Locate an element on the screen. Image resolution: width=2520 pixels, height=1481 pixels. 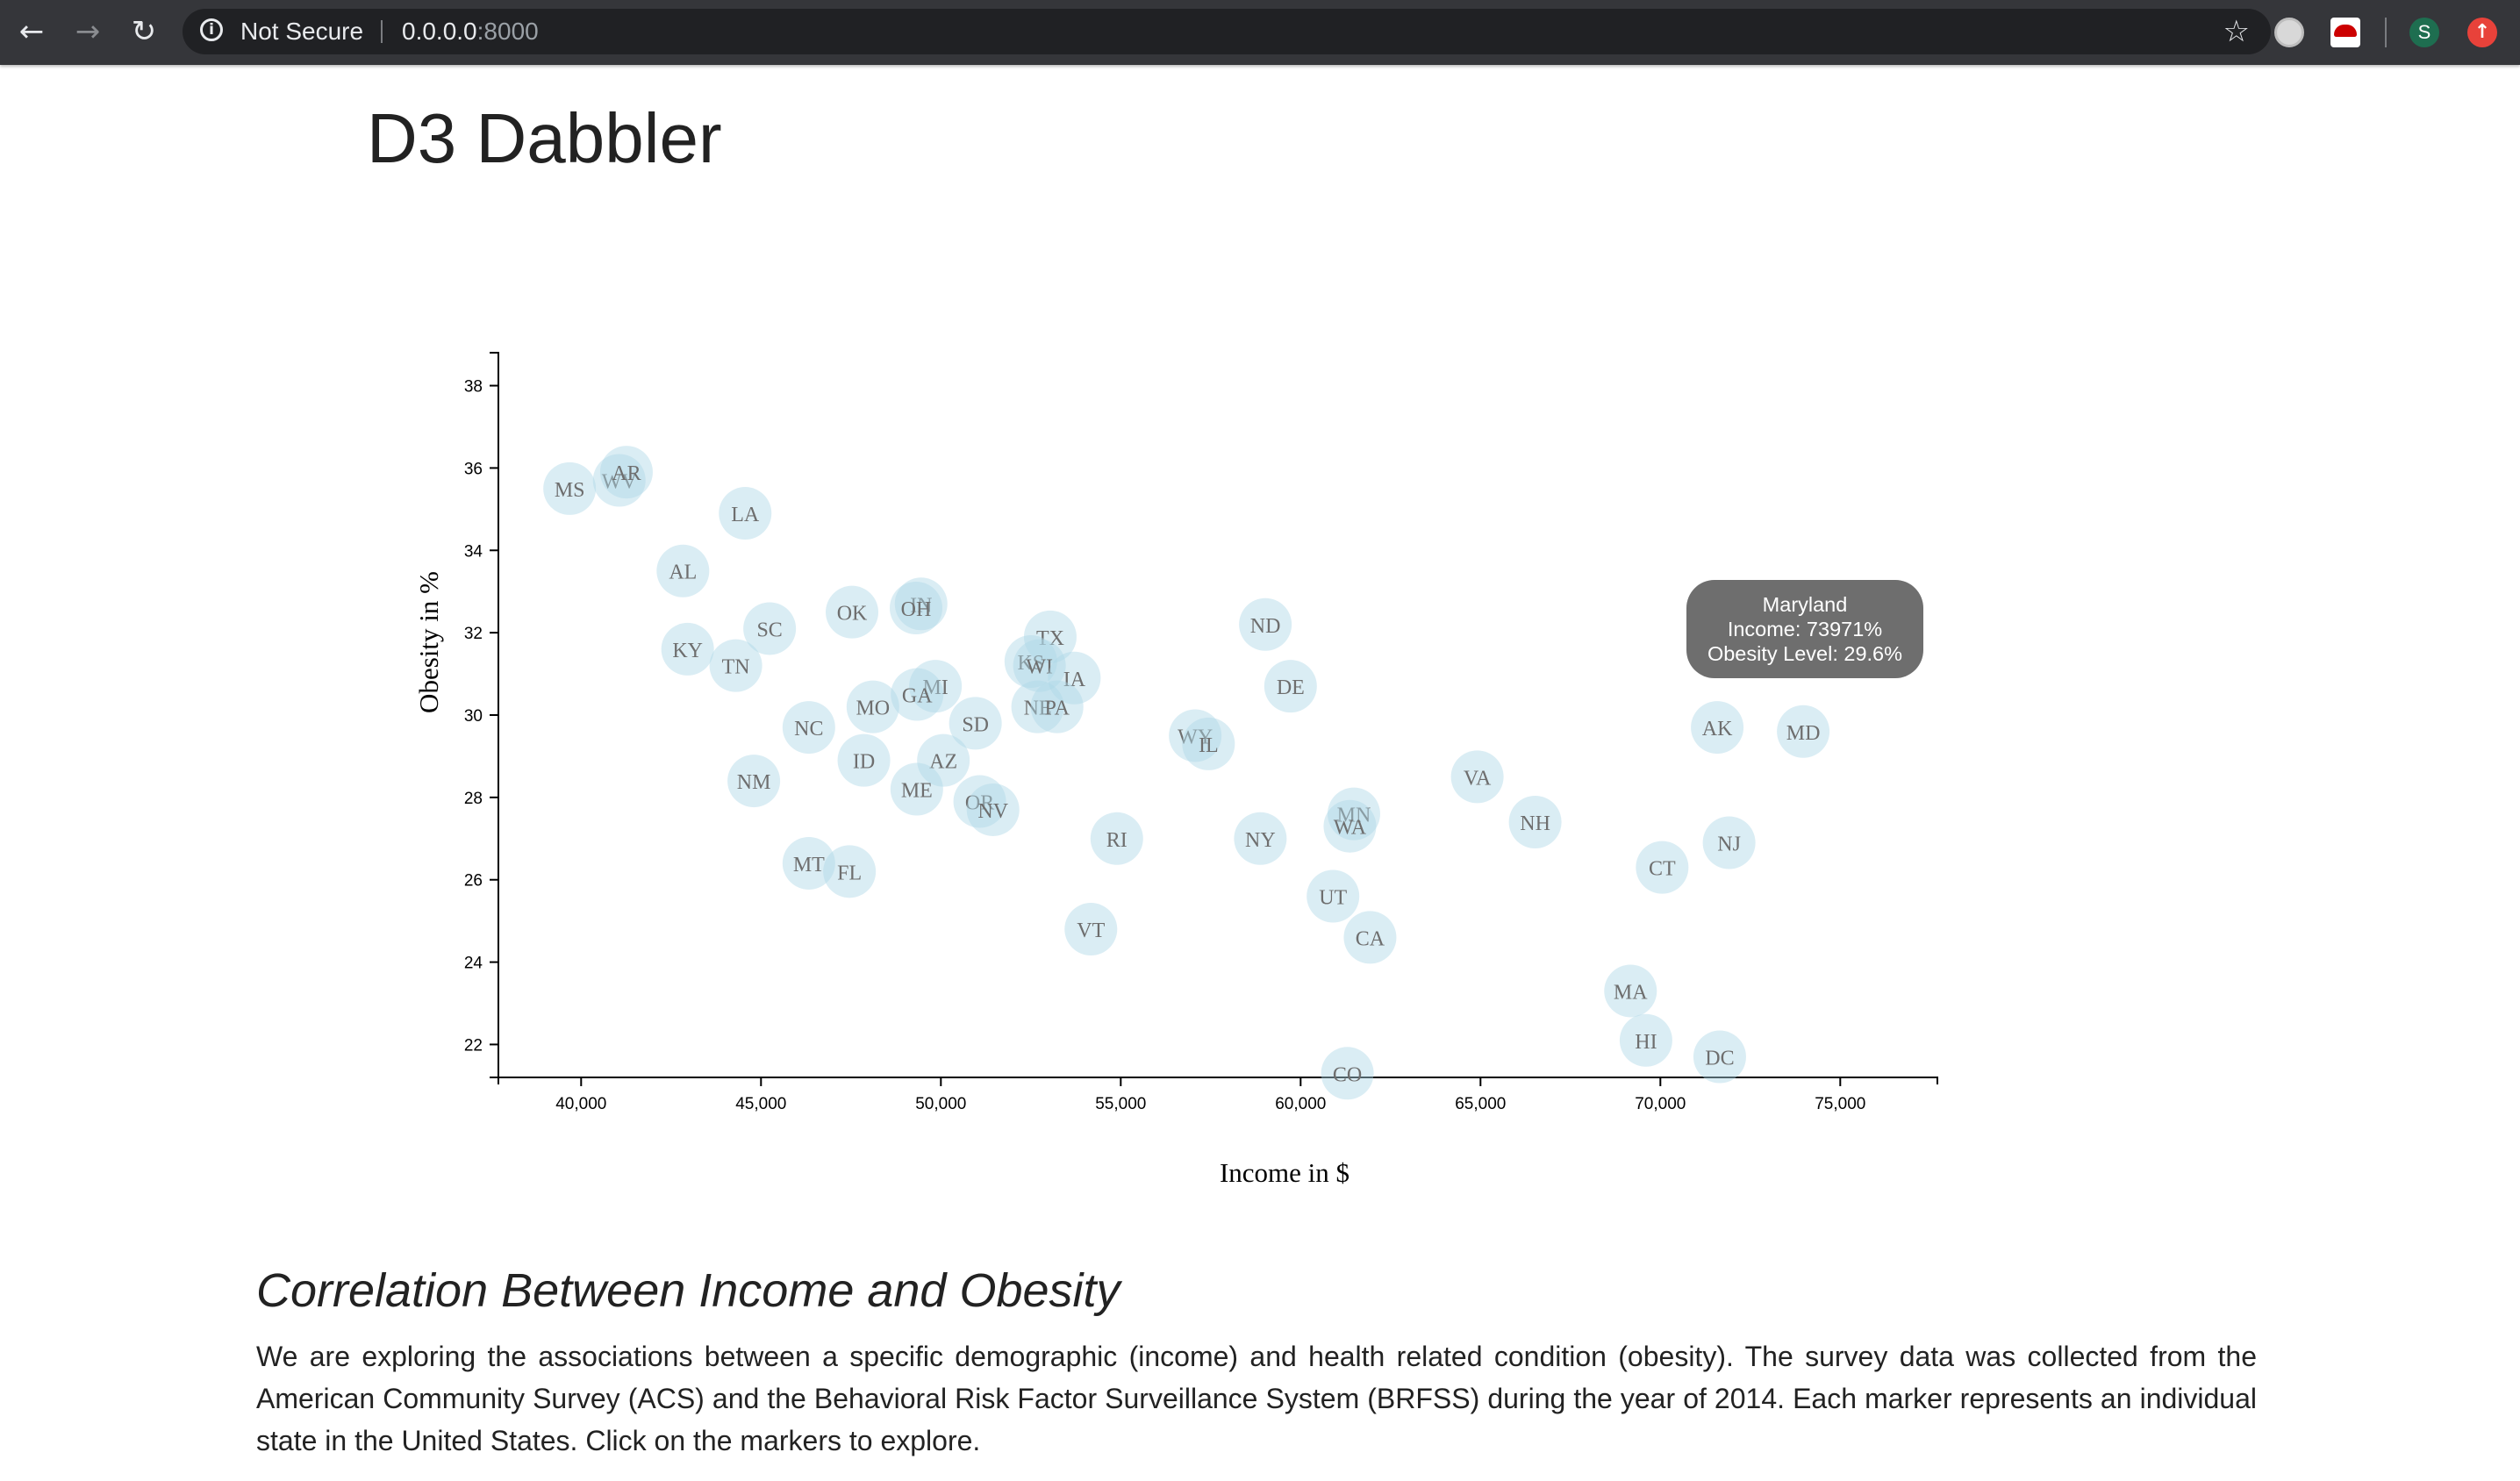
forward-arrow-icon: → is located at coordinates (88, 31).